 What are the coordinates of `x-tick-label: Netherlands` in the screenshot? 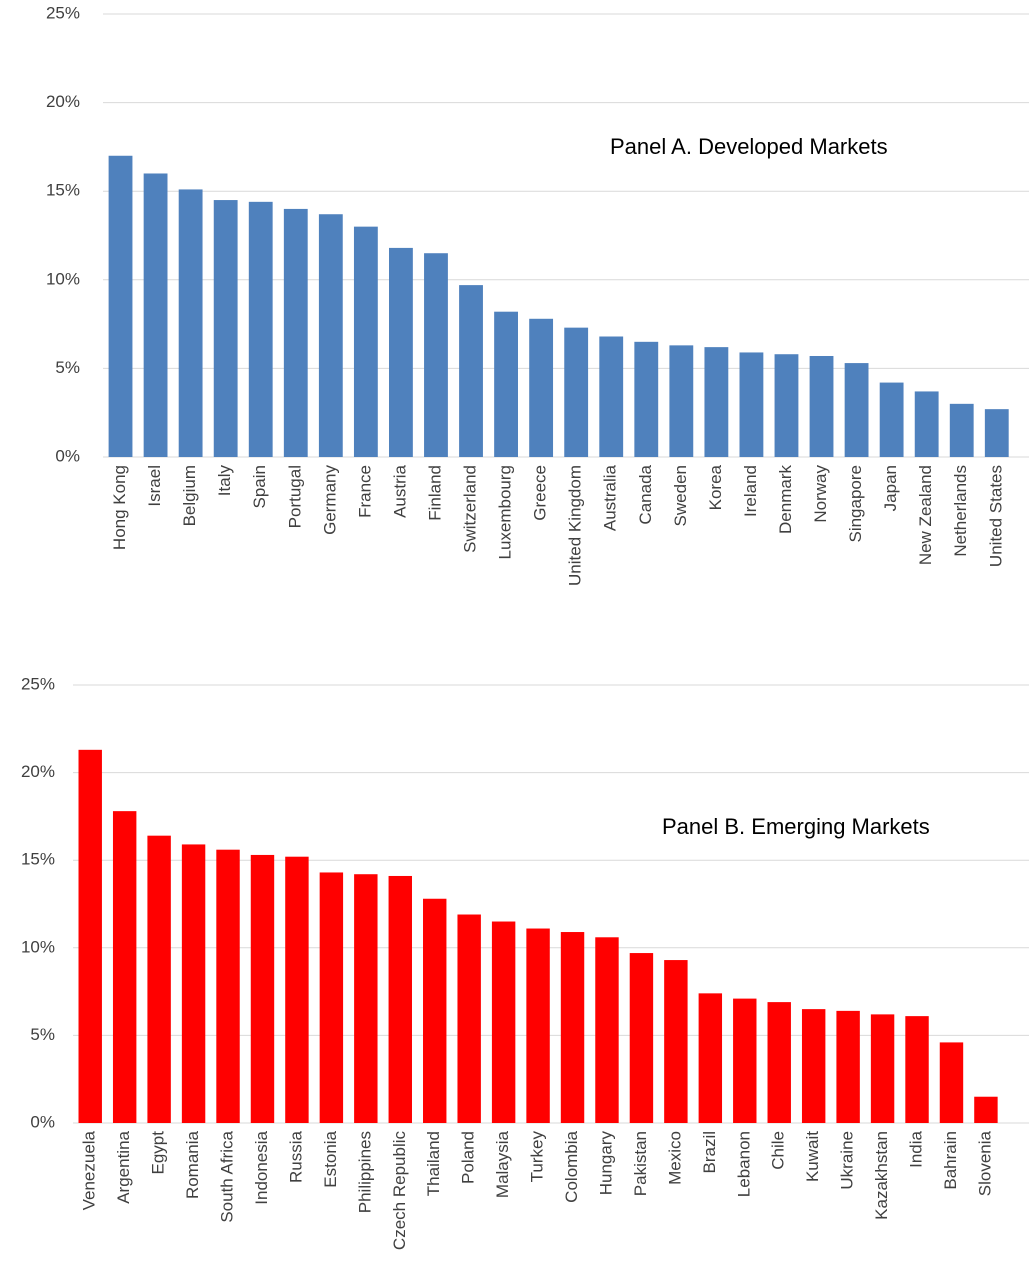 It's located at (960, 511).